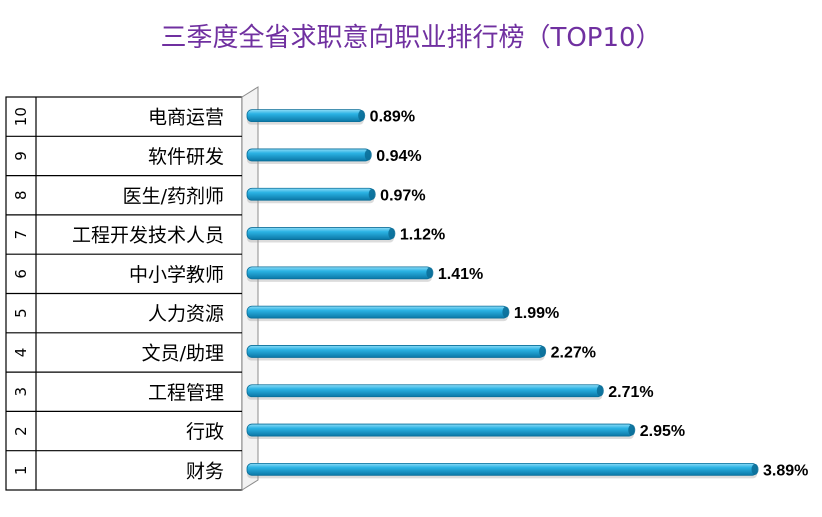  I want to click on rank-label: 9, so click(21, 156).